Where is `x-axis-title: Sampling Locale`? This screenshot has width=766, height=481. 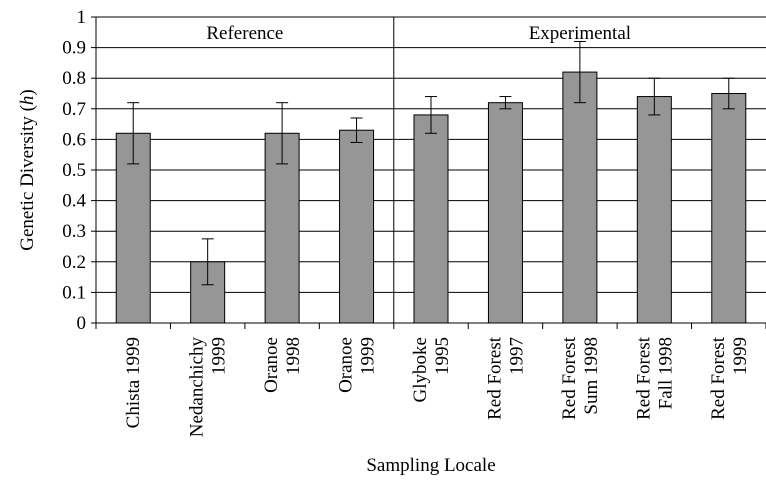
x-axis-title: Sampling Locale is located at coordinates (430, 465).